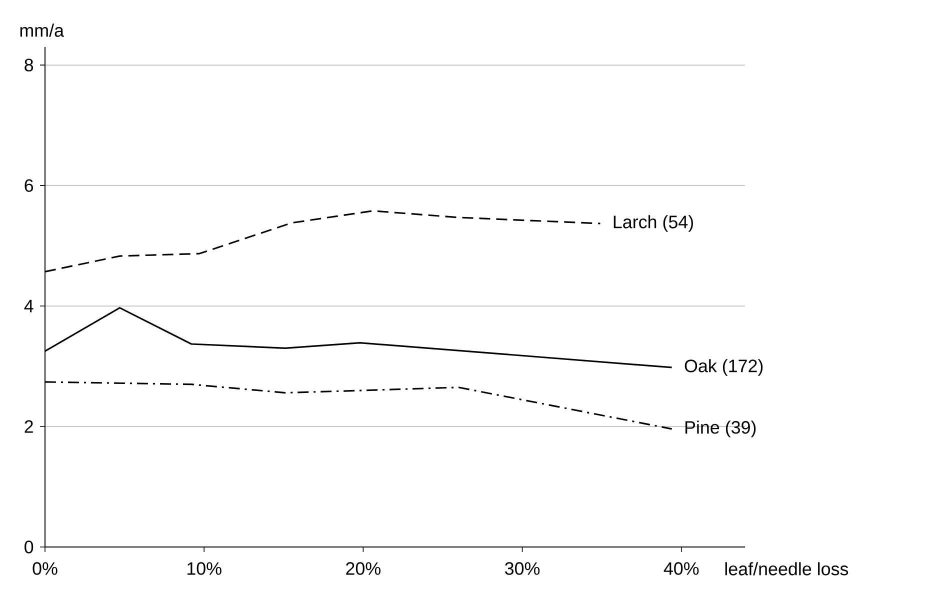  I want to click on series-label: Oak (172), so click(723, 367).